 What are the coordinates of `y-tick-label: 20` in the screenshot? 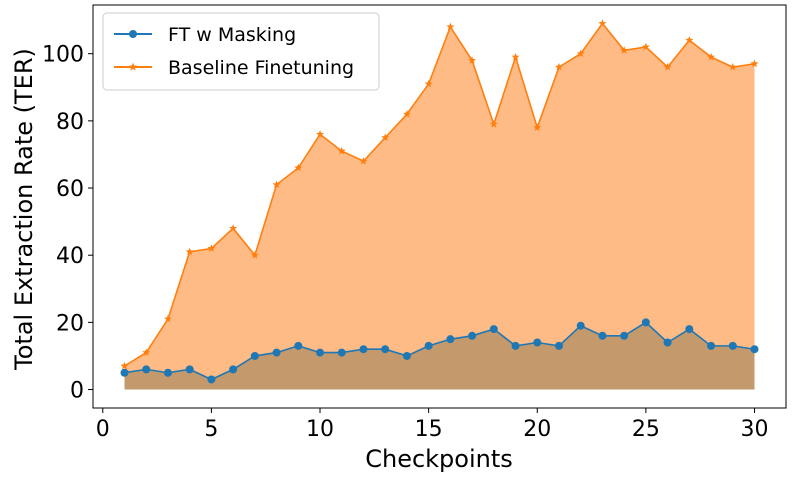 It's located at (70, 323).